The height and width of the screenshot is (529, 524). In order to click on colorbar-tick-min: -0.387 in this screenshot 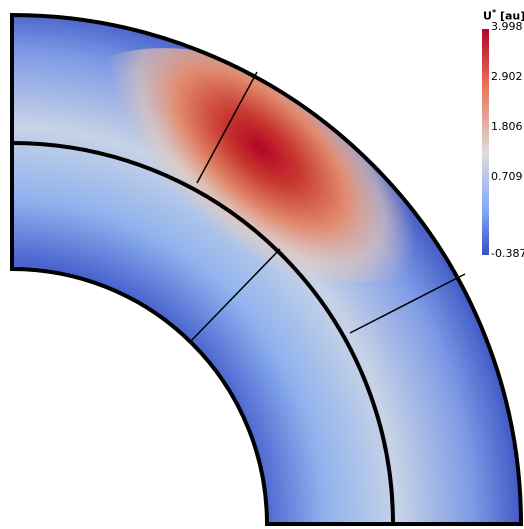, I will do `click(507, 253)`.